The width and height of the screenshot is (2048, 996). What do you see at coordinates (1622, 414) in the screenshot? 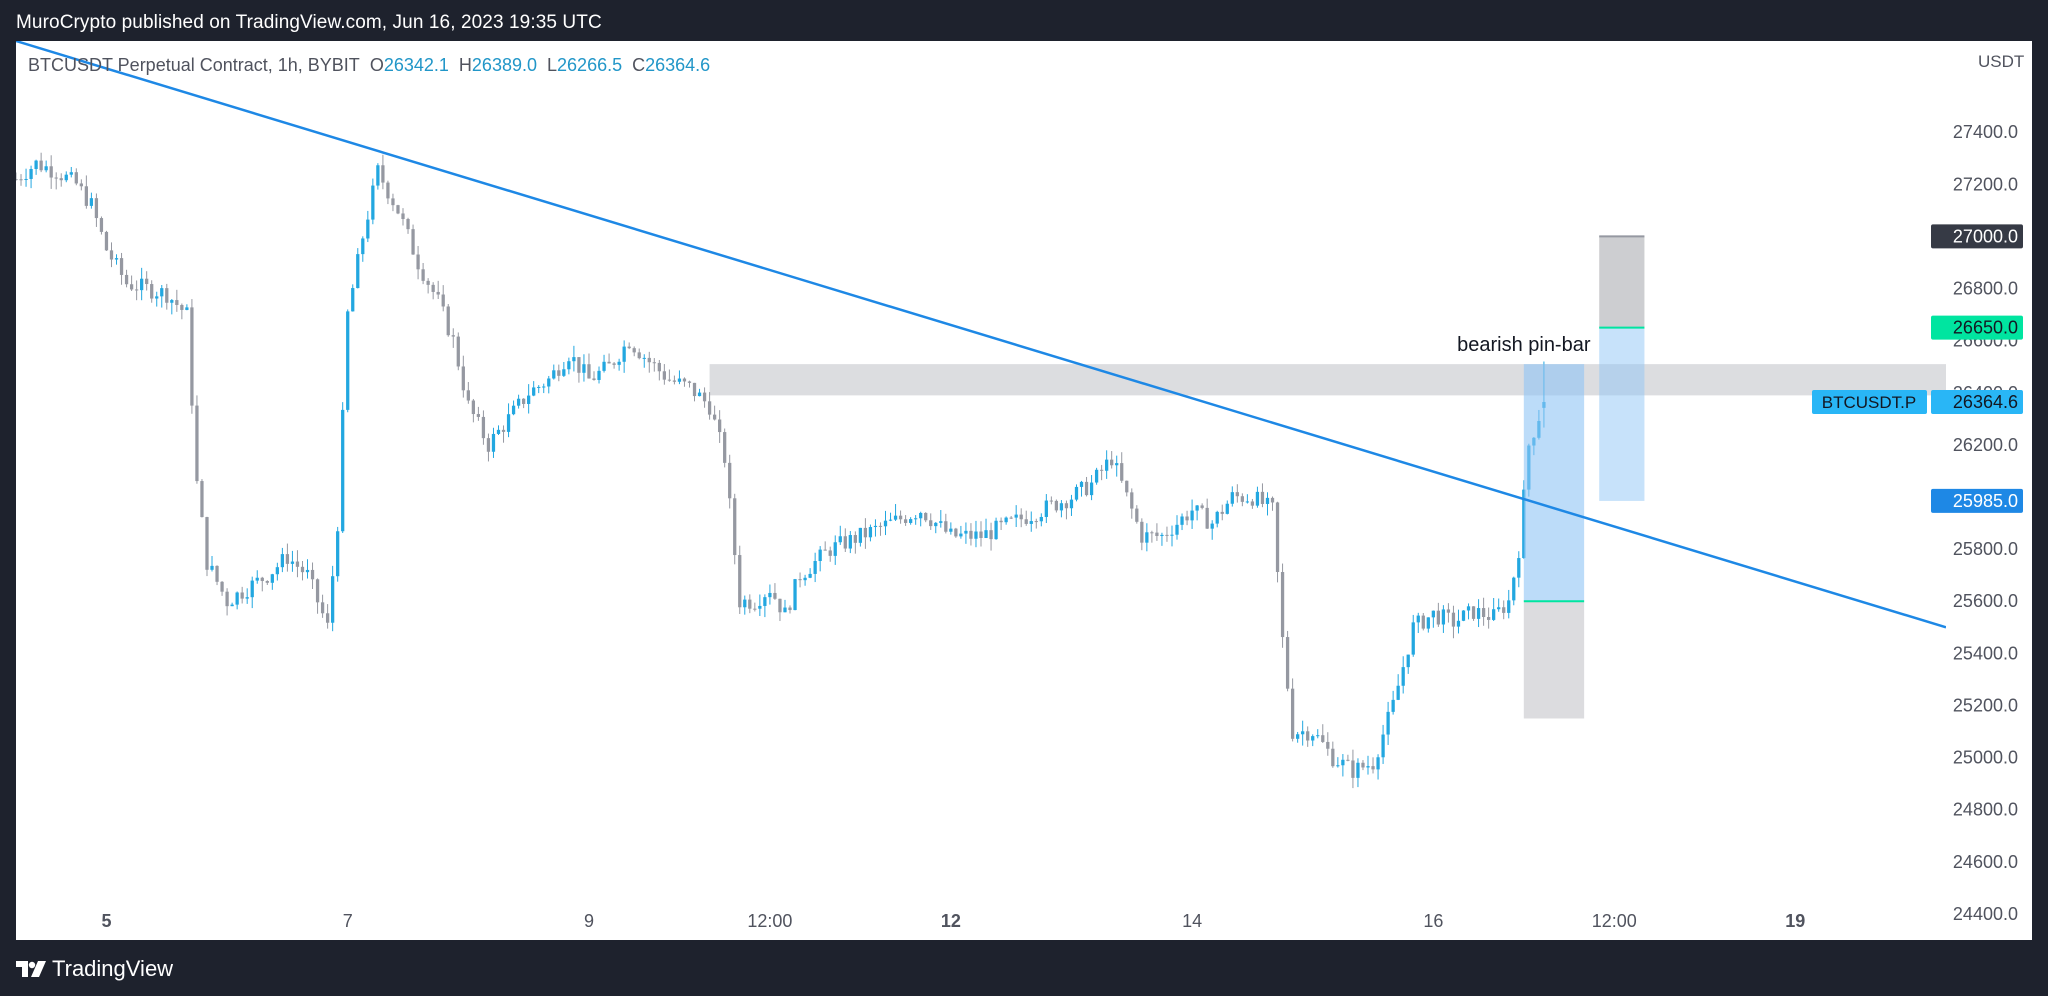
I see `short-profit-zone` at bounding box center [1622, 414].